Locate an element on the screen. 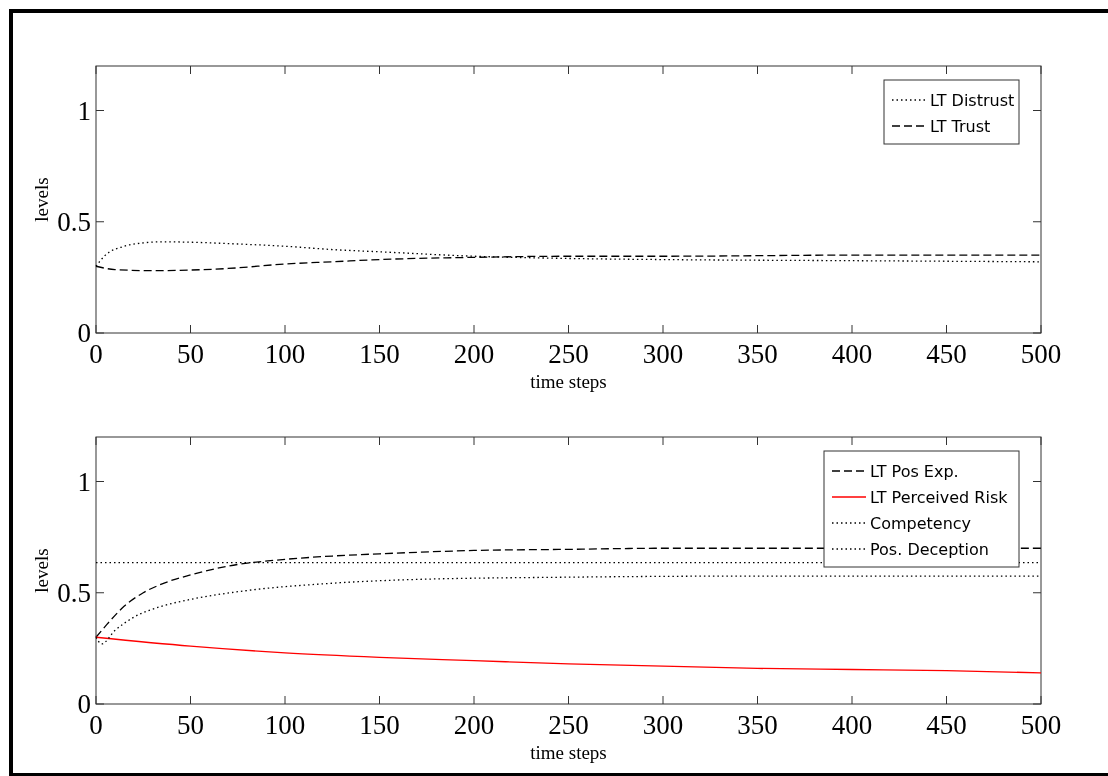  legend-label: LT Perceived Risk is located at coordinates (939, 497).